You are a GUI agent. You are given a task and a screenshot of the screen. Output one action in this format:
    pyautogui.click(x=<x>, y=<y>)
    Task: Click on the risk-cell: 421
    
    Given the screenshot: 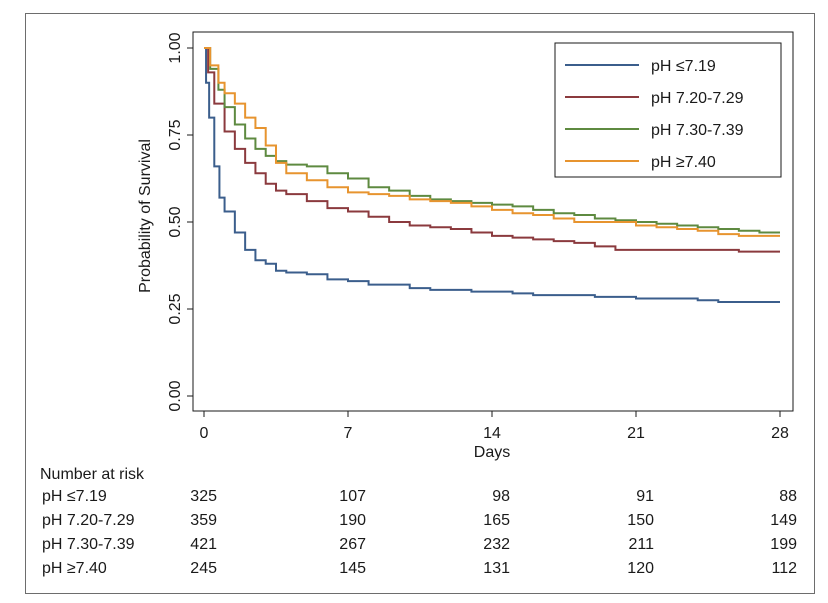 What is the action you would take?
    pyautogui.click(x=203, y=544)
    